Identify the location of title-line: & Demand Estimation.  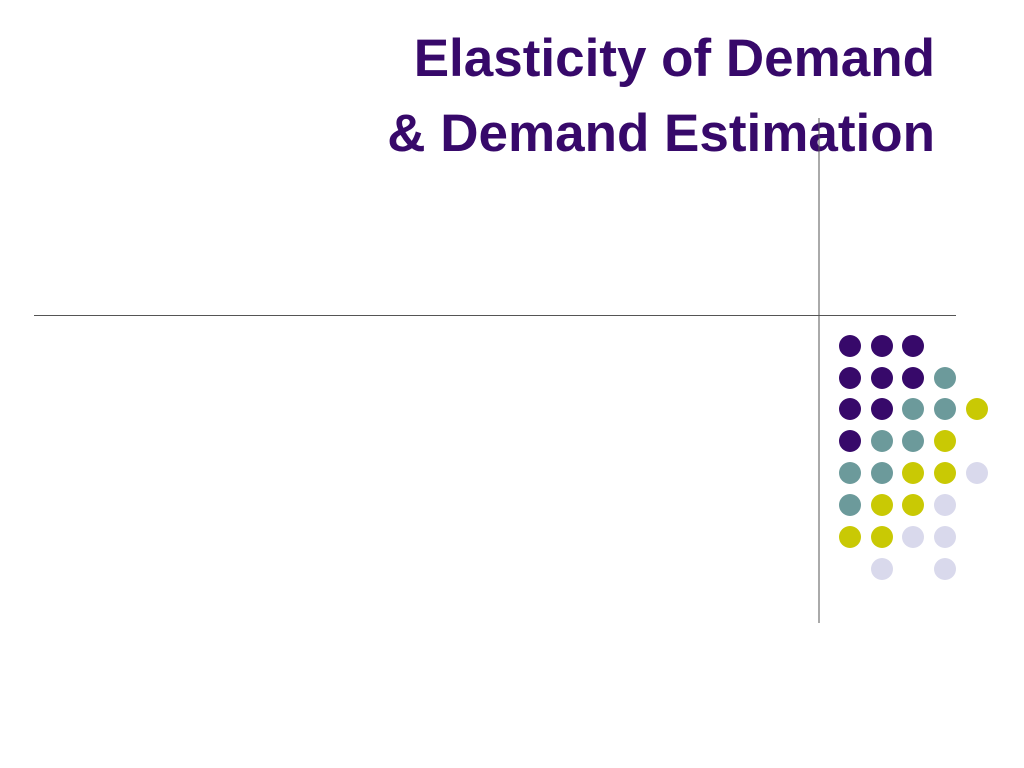
(661, 133).